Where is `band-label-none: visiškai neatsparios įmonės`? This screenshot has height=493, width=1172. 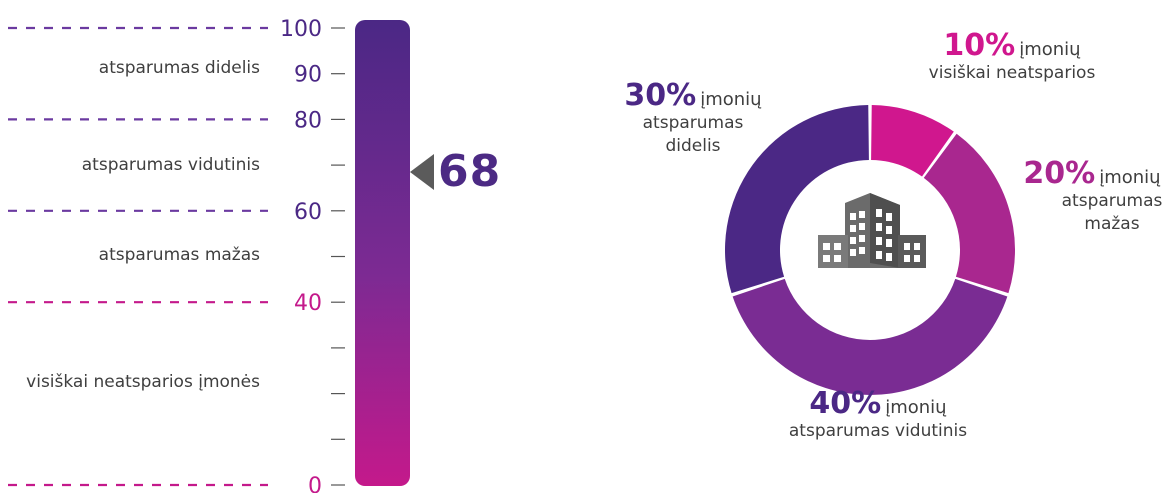 band-label-none: visiškai neatsparios įmonės is located at coordinates (143, 382).